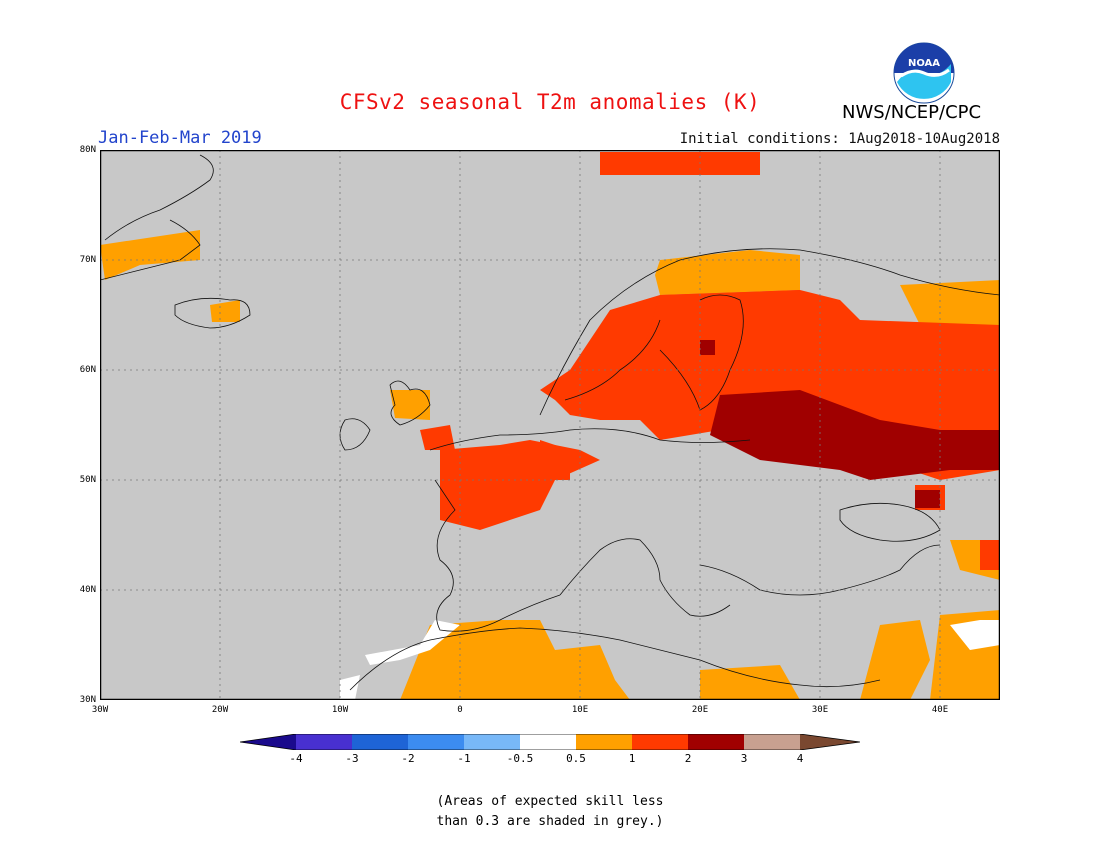 This screenshot has width=1100, height=850. I want to click on lat-label-70n: 70N, so click(87, 260).